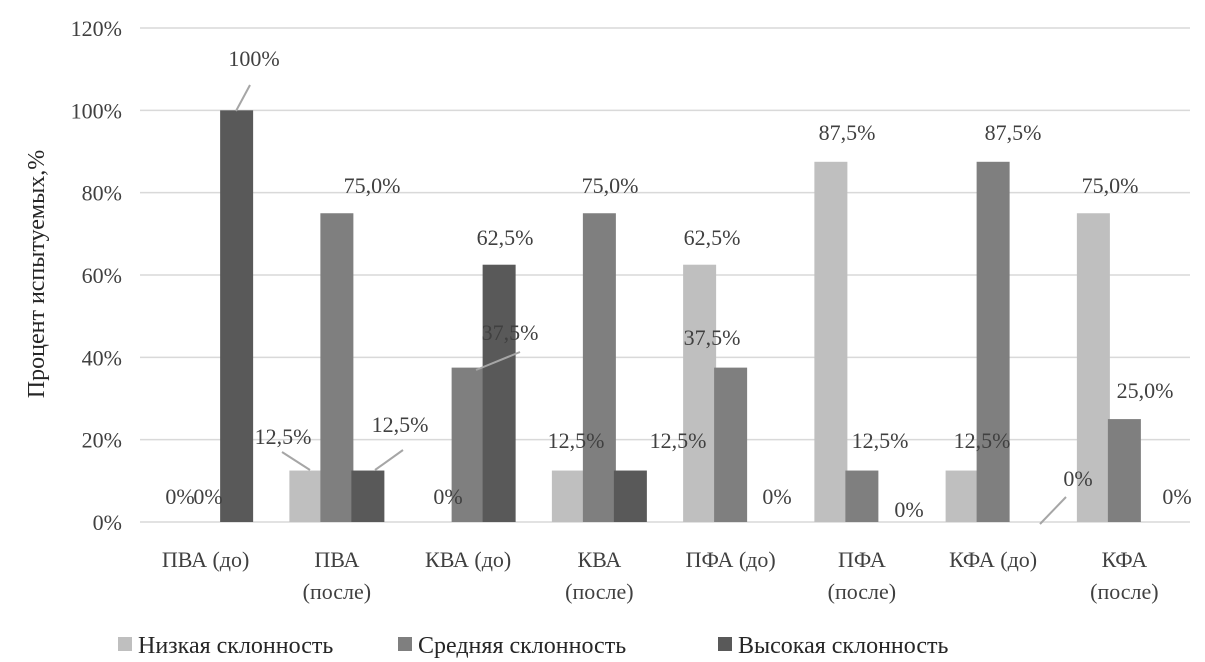 The image size is (1205, 662). I want to click on y-tick-label: 0%, so click(107, 522).